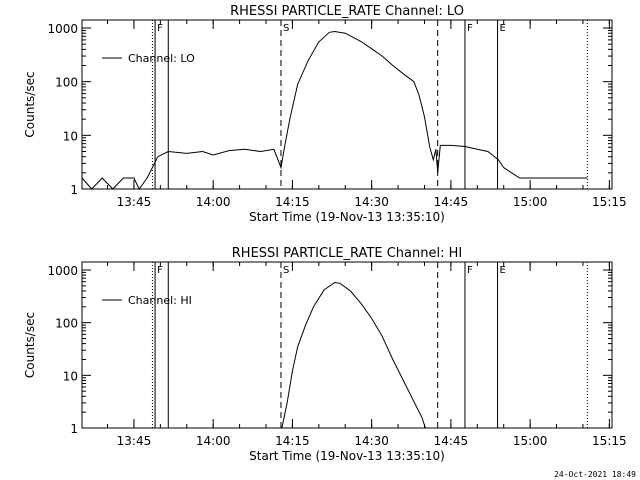 Image resolution: width=640 pixels, height=480 pixels. Describe the element at coordinates (160, 300) in the screenshot. I see `legend-label: Channel: HI` at that location.